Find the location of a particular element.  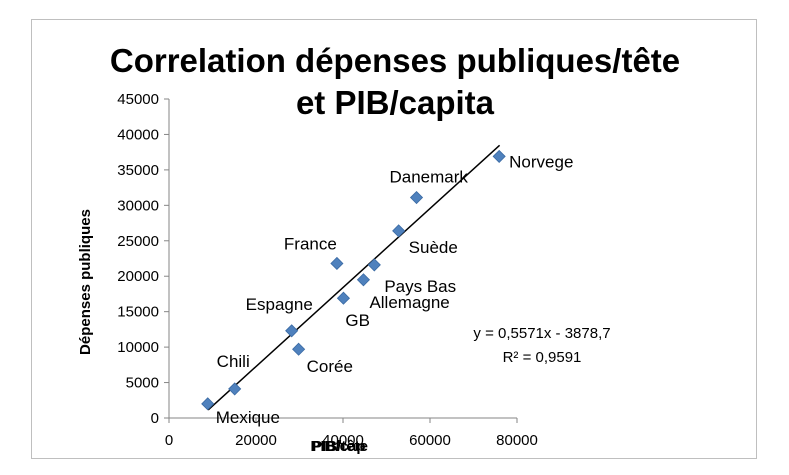

x-axis-title-overlap: PIB/cap is located at coordinates (337, 446).